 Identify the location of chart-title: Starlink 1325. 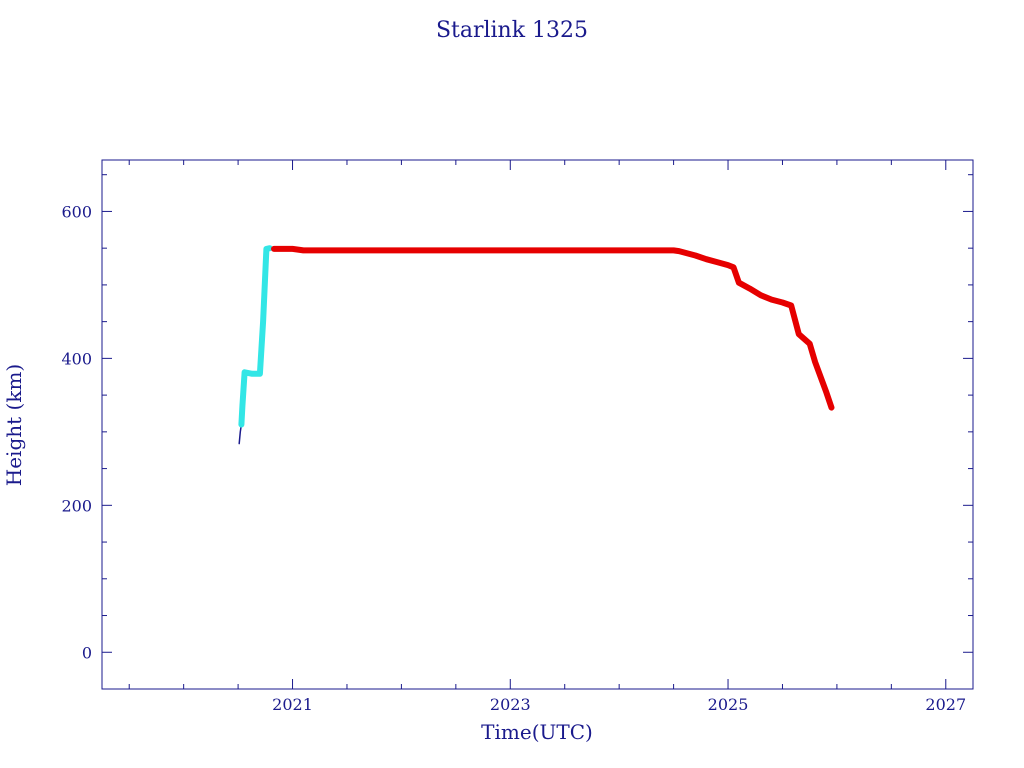
(512, 30).